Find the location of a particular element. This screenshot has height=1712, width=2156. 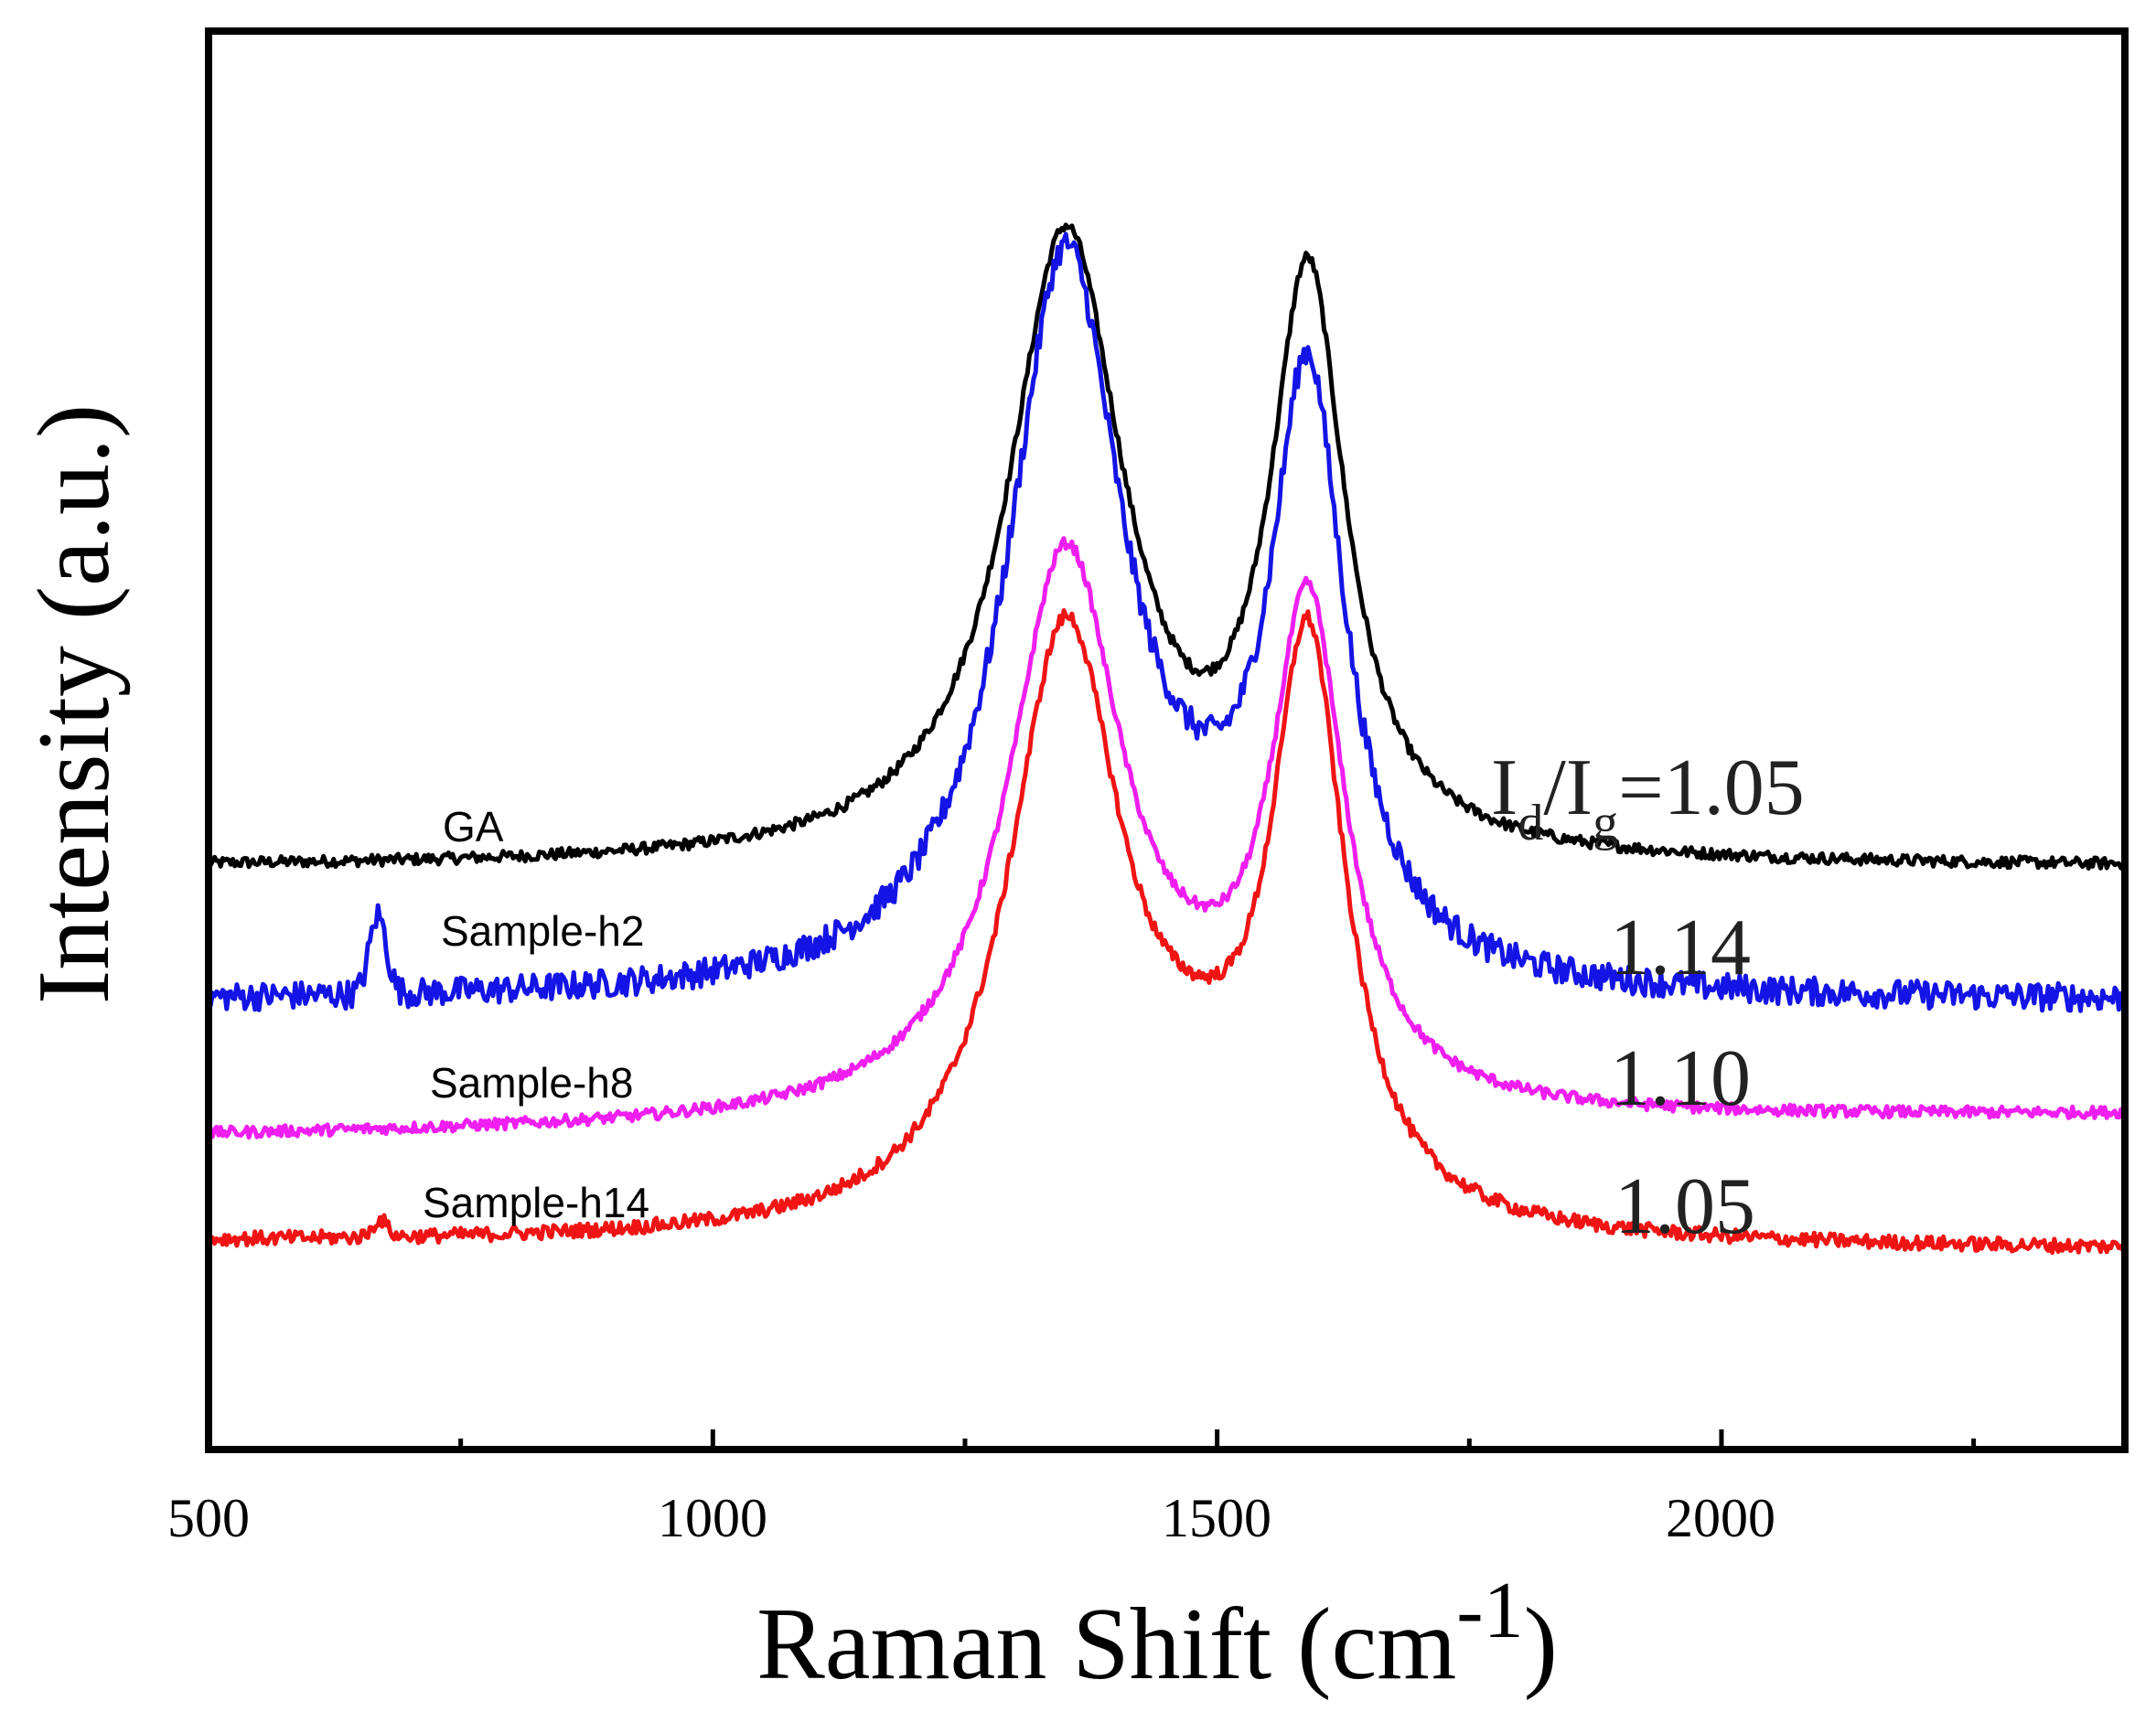

ratio-label-ga: Id/Ig=1.05 is located at coordinates (1648, 797).